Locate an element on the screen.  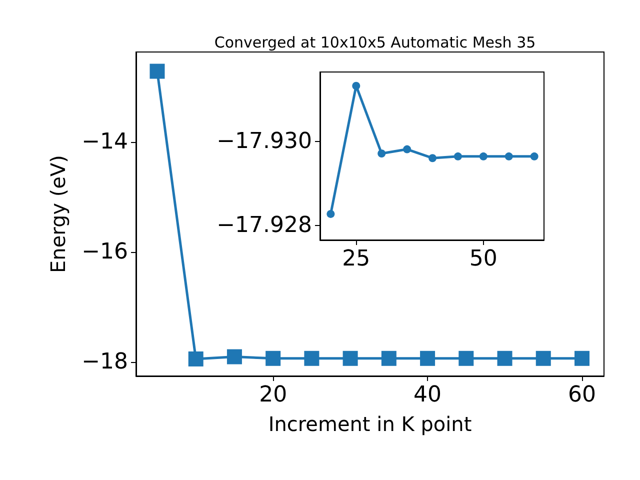
x-tick-label: 20 is located at coordinates (273, 395).